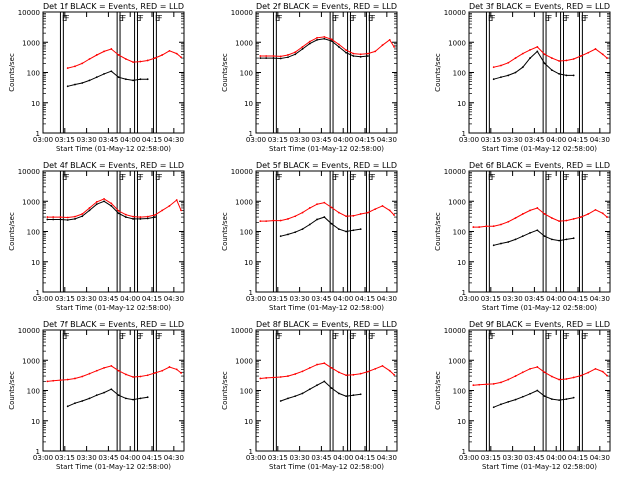 This screenshot has height=480, width=640. Describe the element at coordinates (326, 165) in the screenshot. I see `panel-title: Det 5f BLACK = Events, RED = LLD` at that location.